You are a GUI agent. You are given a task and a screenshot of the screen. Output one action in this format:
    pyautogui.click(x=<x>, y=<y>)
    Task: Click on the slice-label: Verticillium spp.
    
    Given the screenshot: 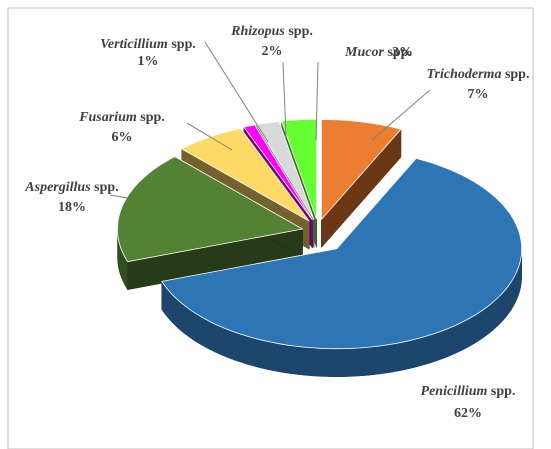 What is the action you would take?
    pyautogui.click(x=148, y=44)
    